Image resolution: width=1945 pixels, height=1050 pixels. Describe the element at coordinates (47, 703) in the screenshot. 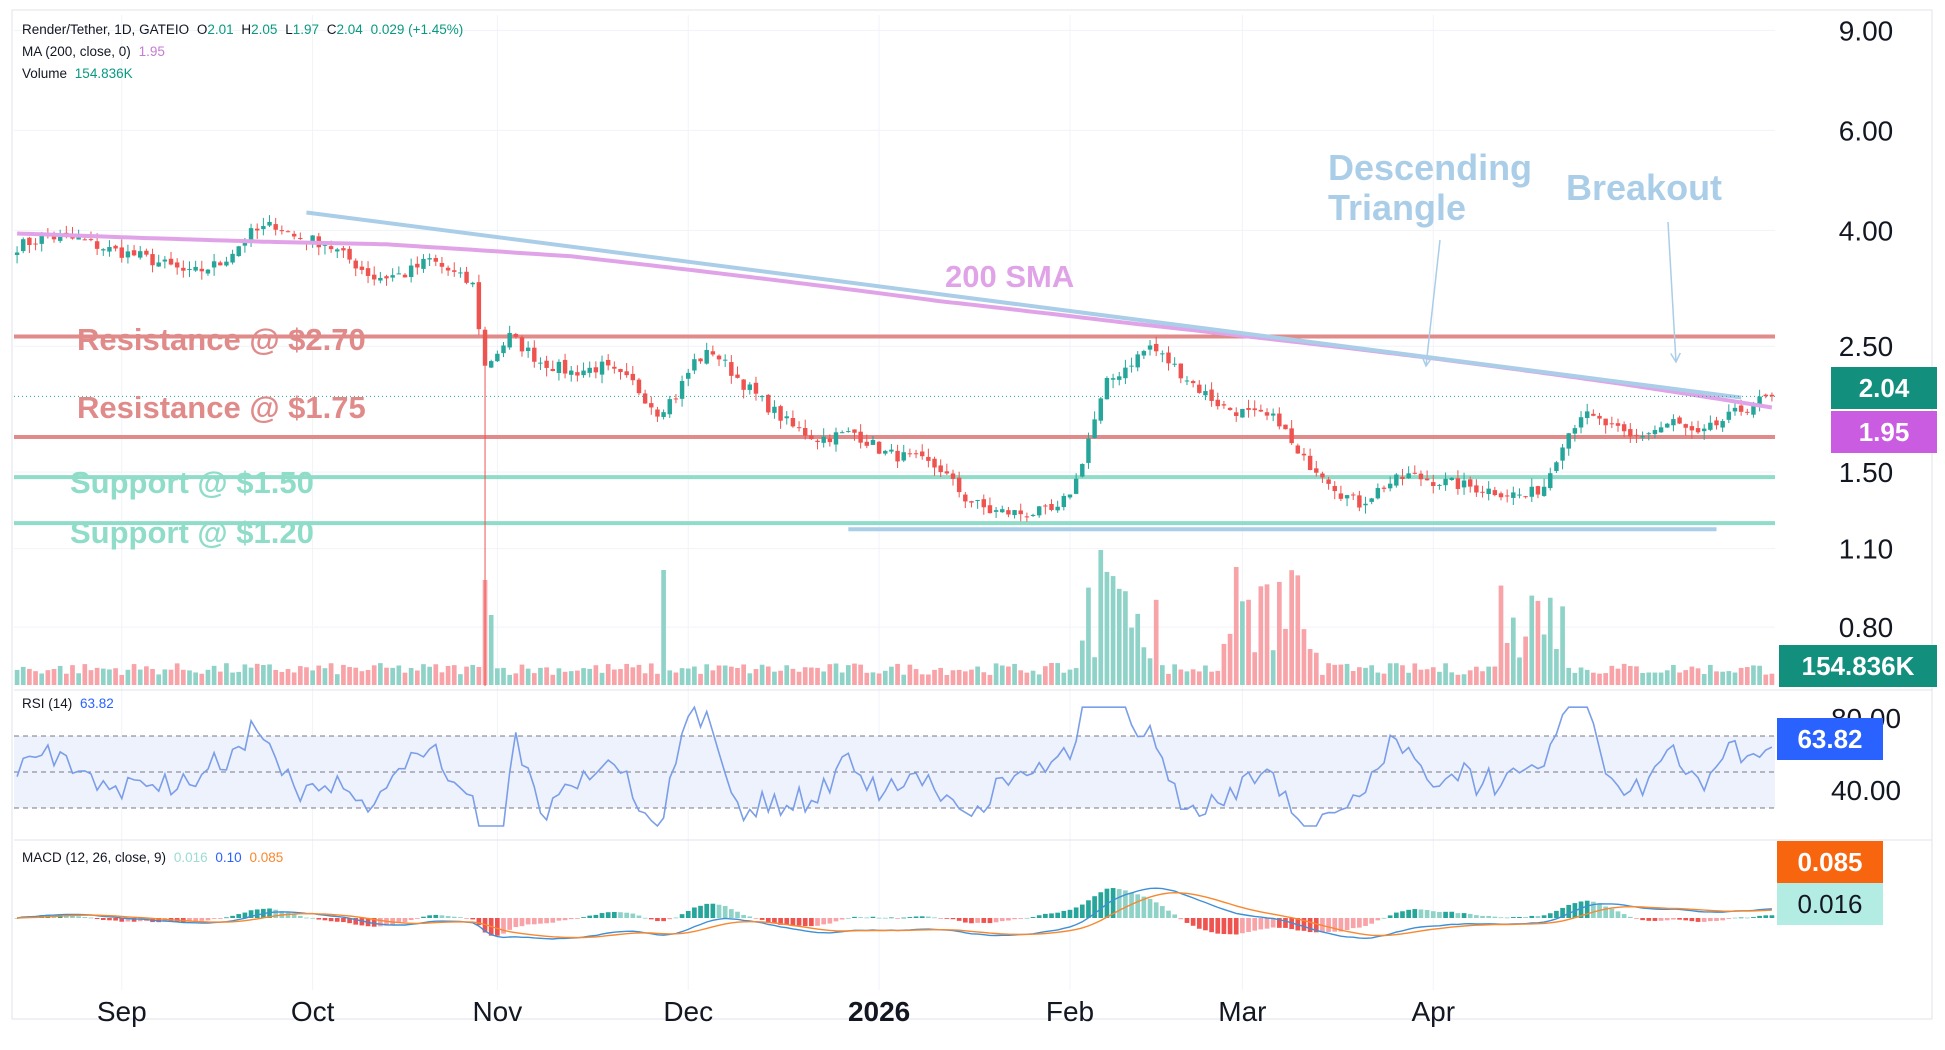

I see `legend-rsi-label: RSI (14)` at that location.